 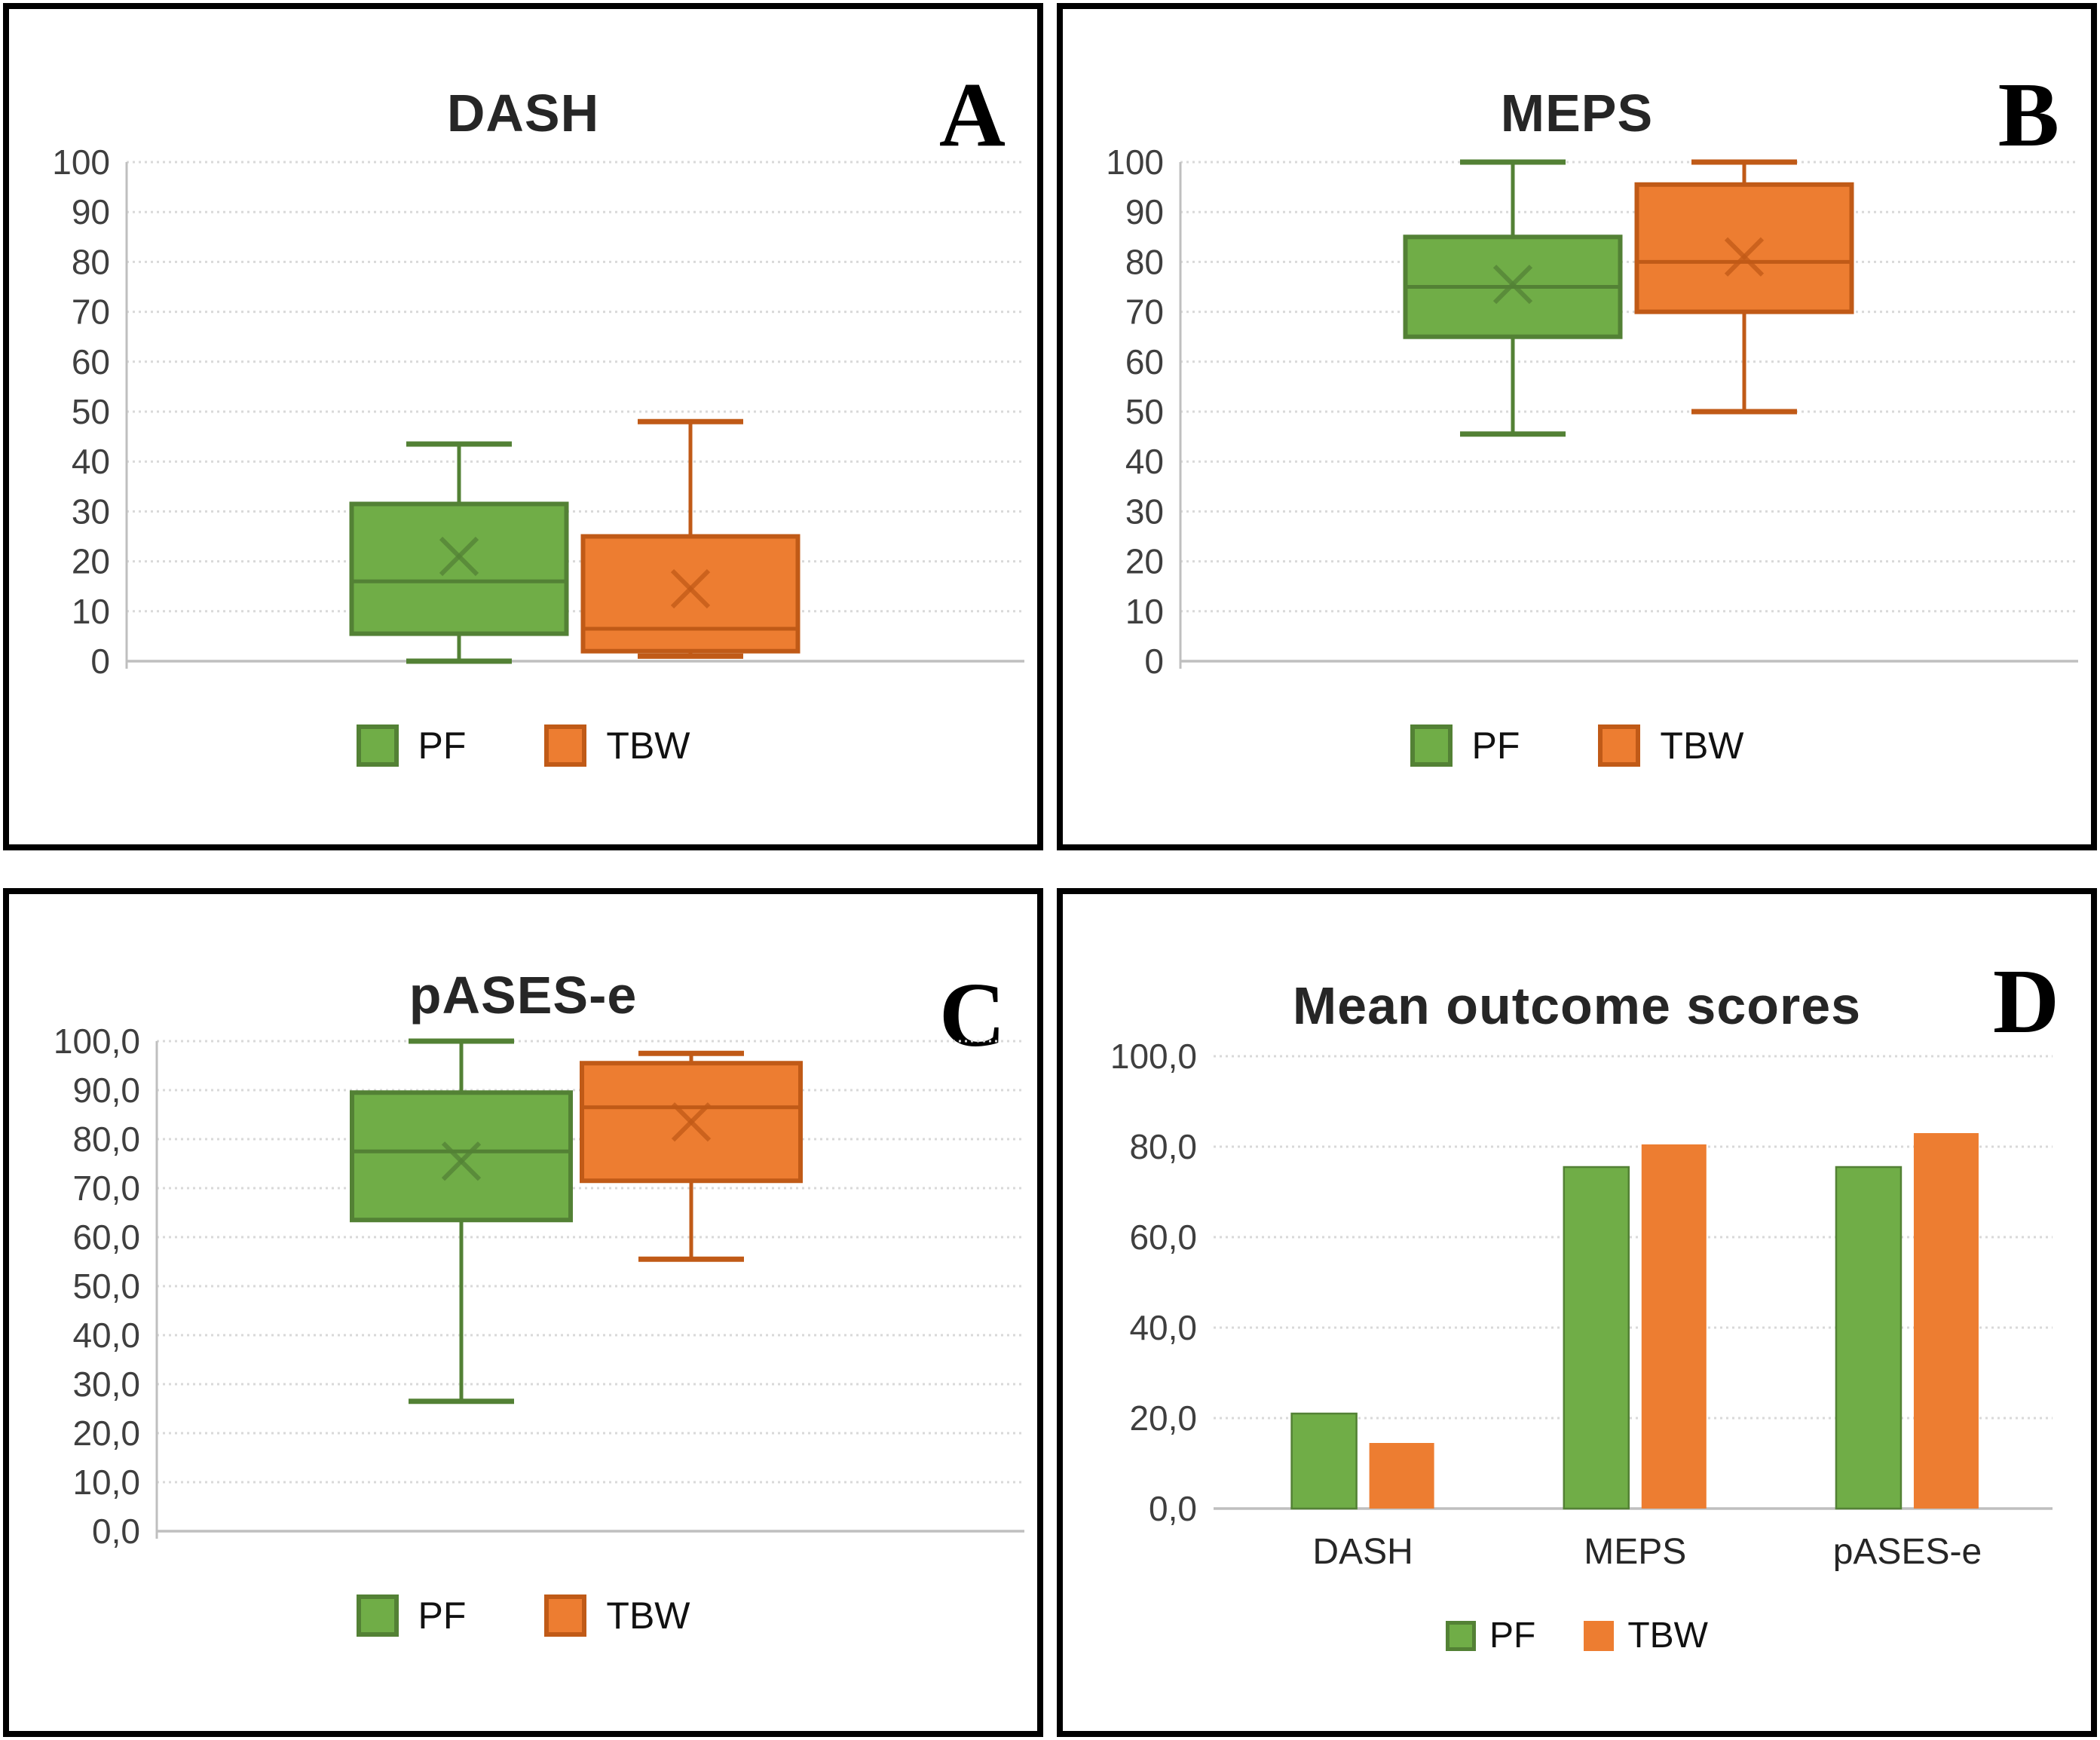 I want to click on chart-title-dash: DASH, so click(x=523, y=113).